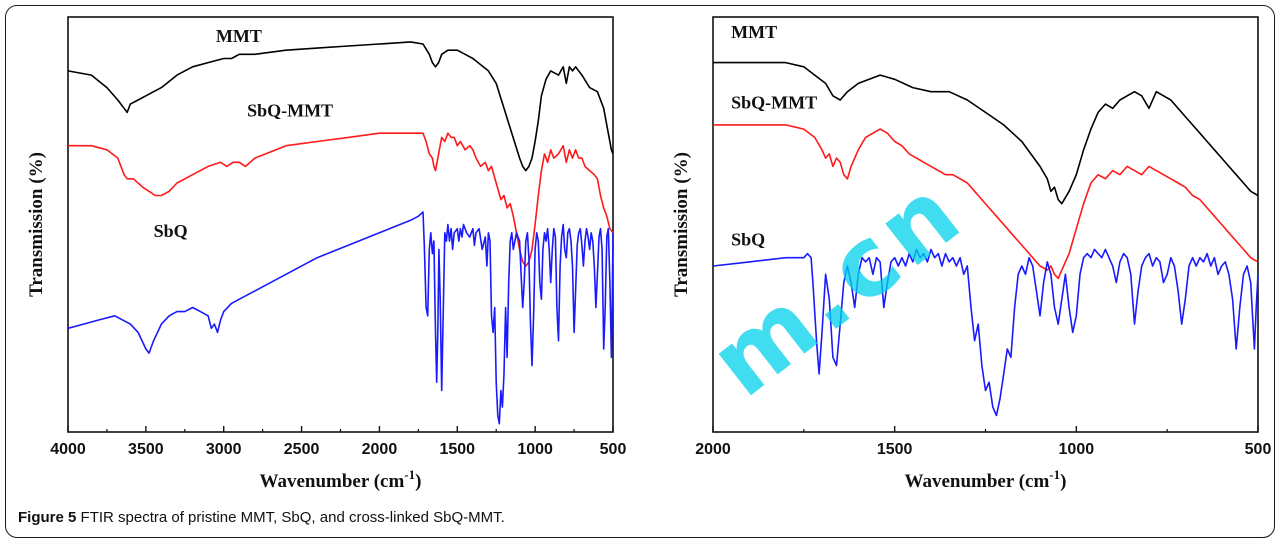 The height and width of the screenshot is (543, 1282). Describe the element at coordinates (224, 449) in the screenshot. I see `x-tick-label: 3000` at that location.